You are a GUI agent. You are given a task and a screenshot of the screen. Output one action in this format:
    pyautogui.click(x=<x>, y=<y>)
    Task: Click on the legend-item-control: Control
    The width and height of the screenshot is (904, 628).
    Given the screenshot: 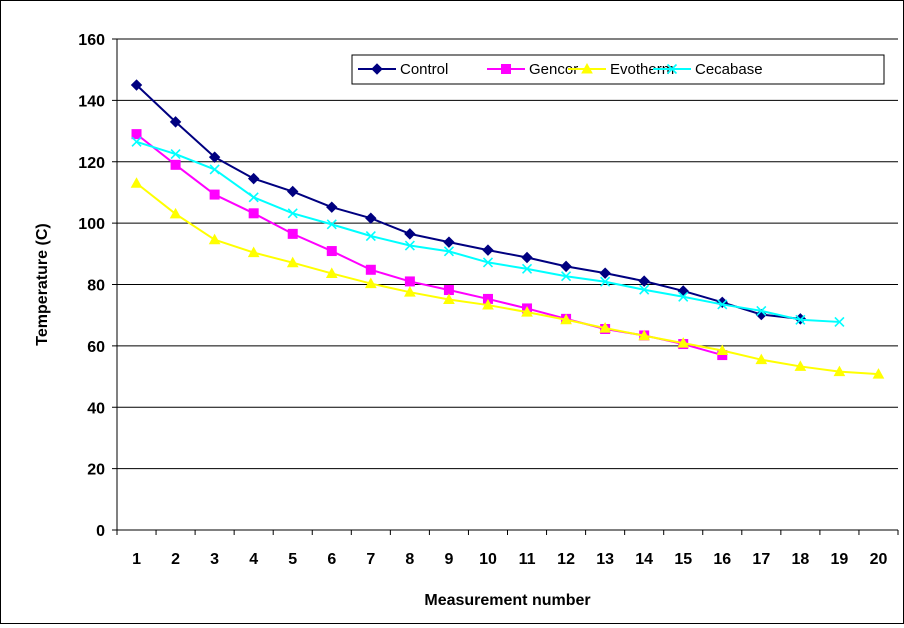 What is the action you would take?
    pyautogui.click(x=403, y=69)
    